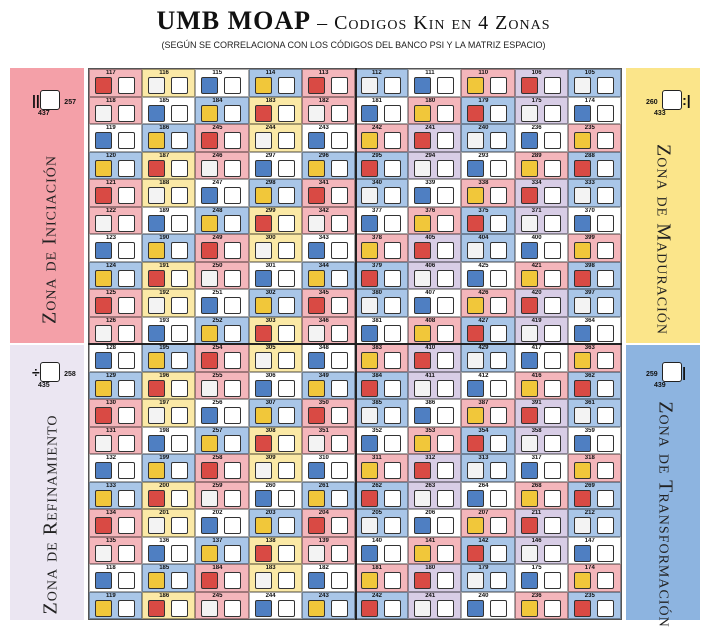 The image size is (707, 637). I want to click on kin-number: 243, so click(323, 128).